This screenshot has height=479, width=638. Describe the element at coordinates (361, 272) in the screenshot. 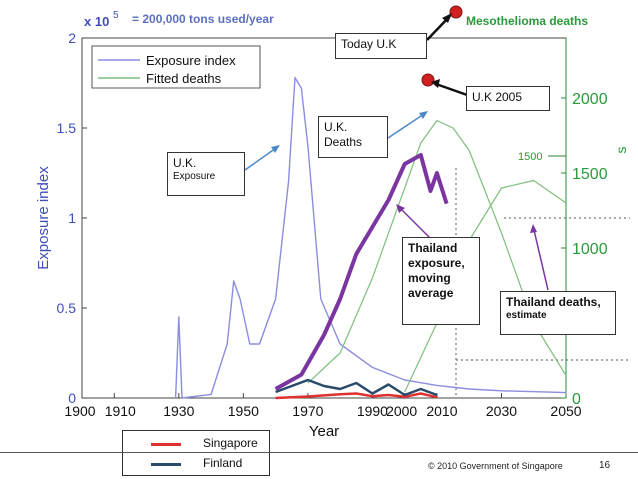

I see `thailand-exposure-line` at that location.